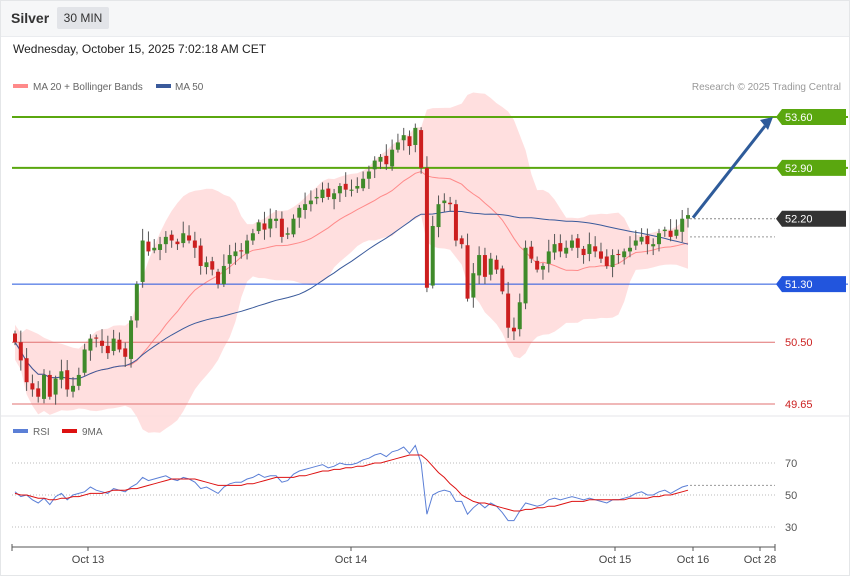 This screenshot has height=576, width=850. Describe the element at coordinates (799, 405) in the screenshot. I see `level-label-49.65: 49.65` at that location.